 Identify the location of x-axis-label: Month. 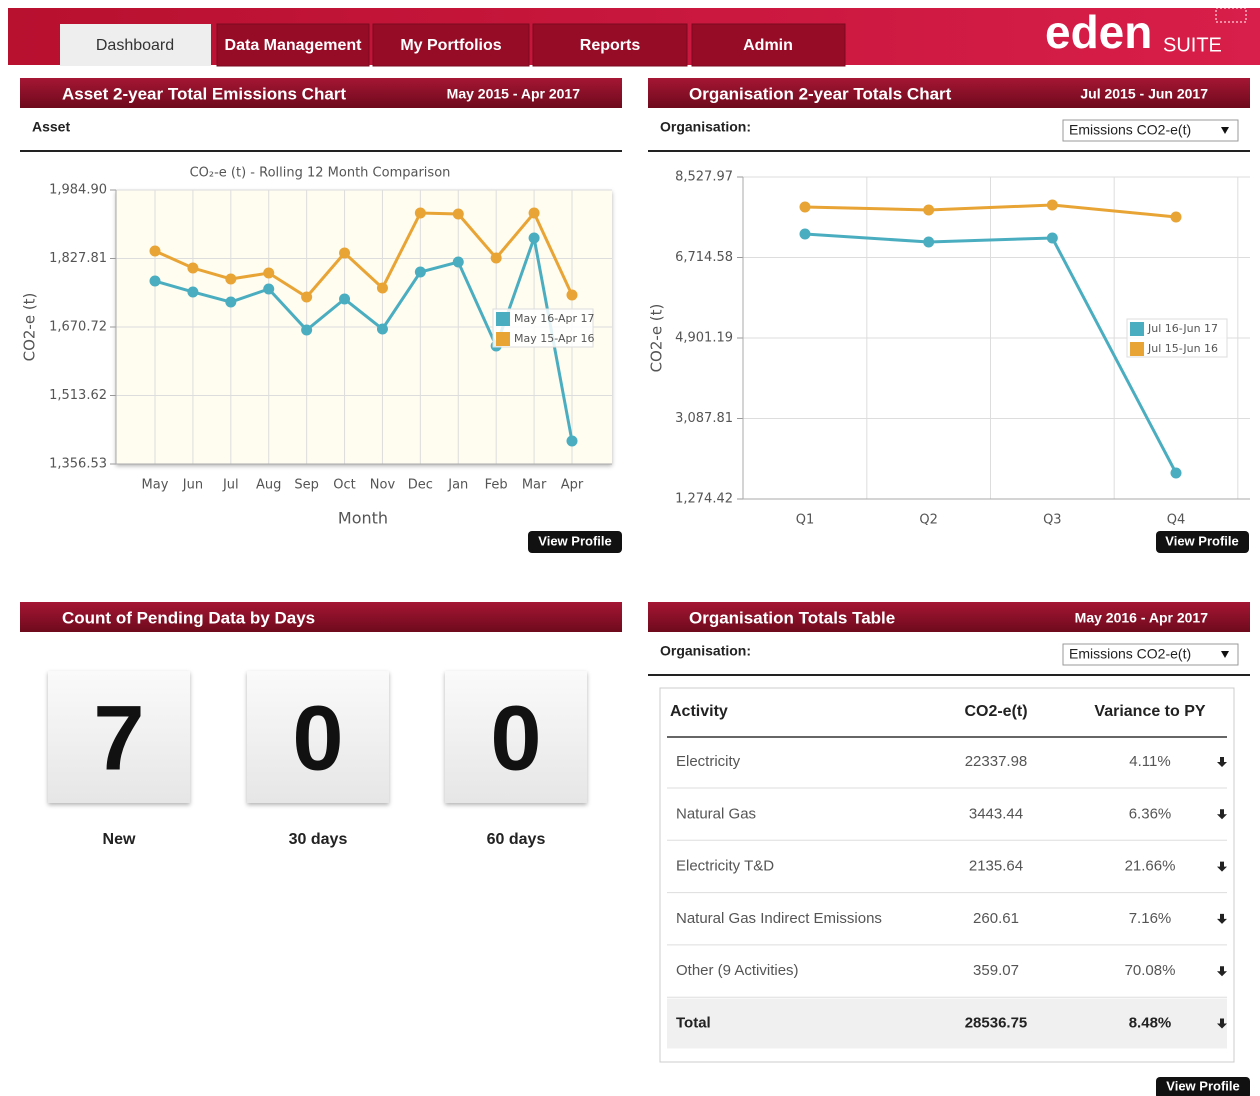
(363, 518).